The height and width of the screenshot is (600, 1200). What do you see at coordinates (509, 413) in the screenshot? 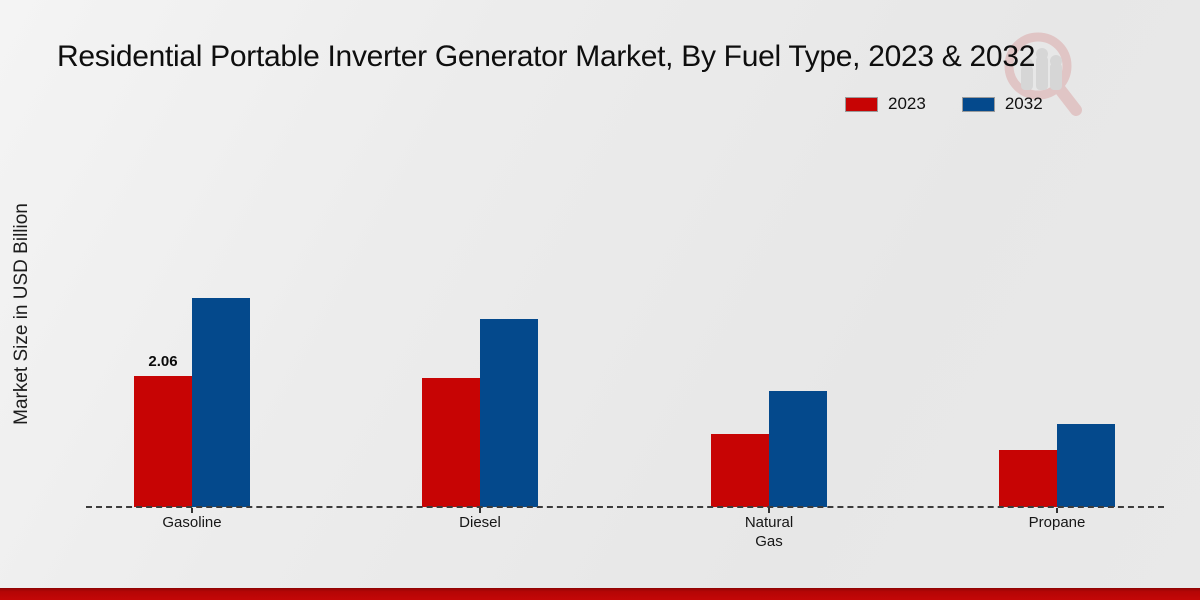
I see `bar-2032-diesel` at bounding box center [509, 413].